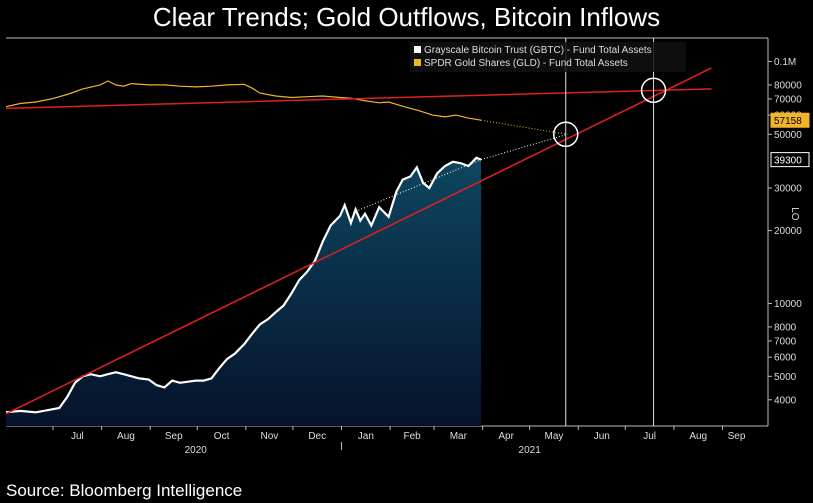  What do you see at coordinates (222, 436) in the screenshot?
I see `x-tick-label: Oct` at bounding box center [222, 436].